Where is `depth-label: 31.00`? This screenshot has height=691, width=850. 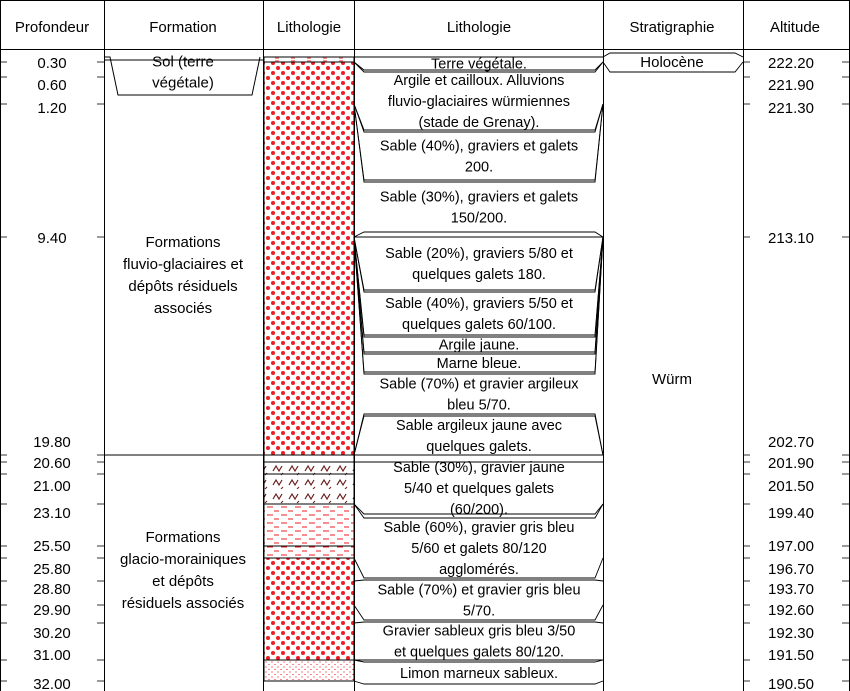
depth-label: 31.00 is located at coordinates (52, 655).